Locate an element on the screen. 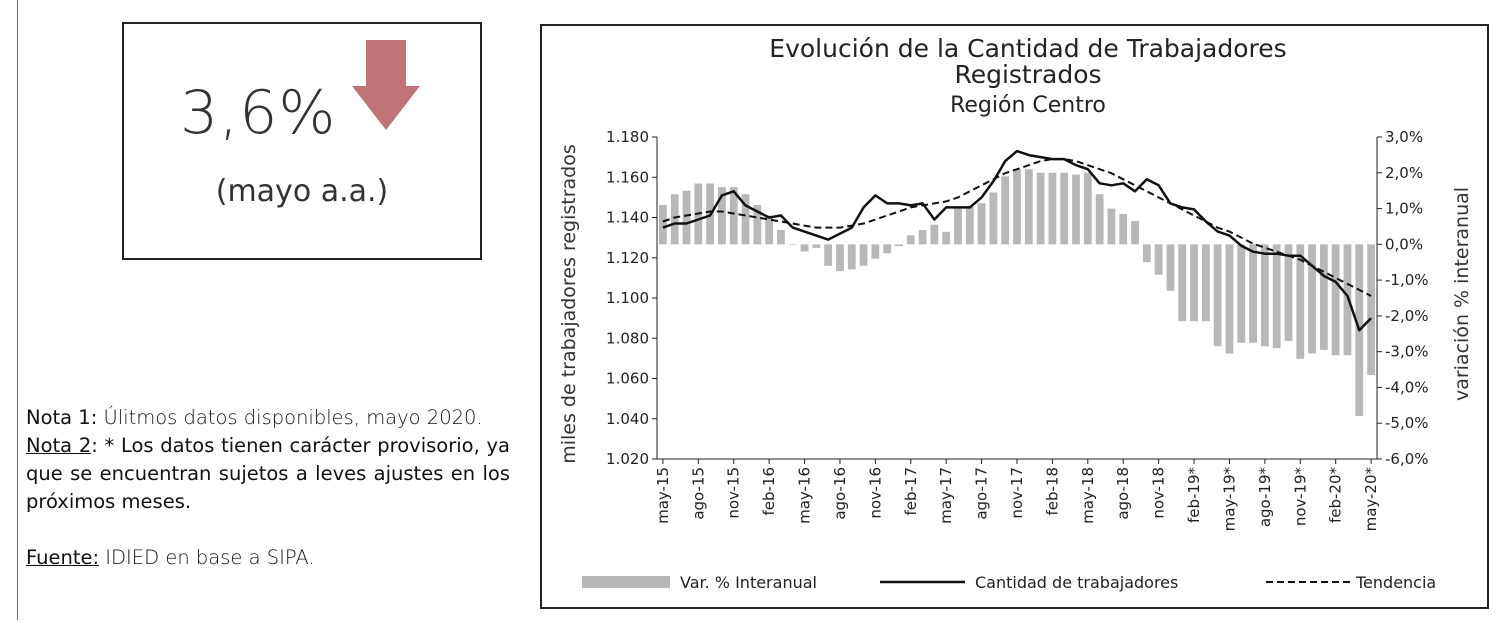  legend-swatch-bars is located at coordinates (626, 582).